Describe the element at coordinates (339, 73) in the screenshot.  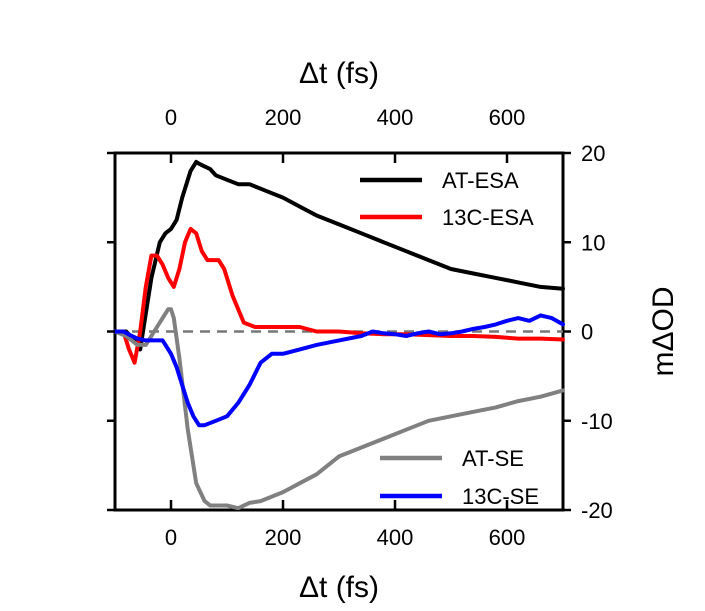
I see `x-axis-title-top: Δt (fs)` at that location.